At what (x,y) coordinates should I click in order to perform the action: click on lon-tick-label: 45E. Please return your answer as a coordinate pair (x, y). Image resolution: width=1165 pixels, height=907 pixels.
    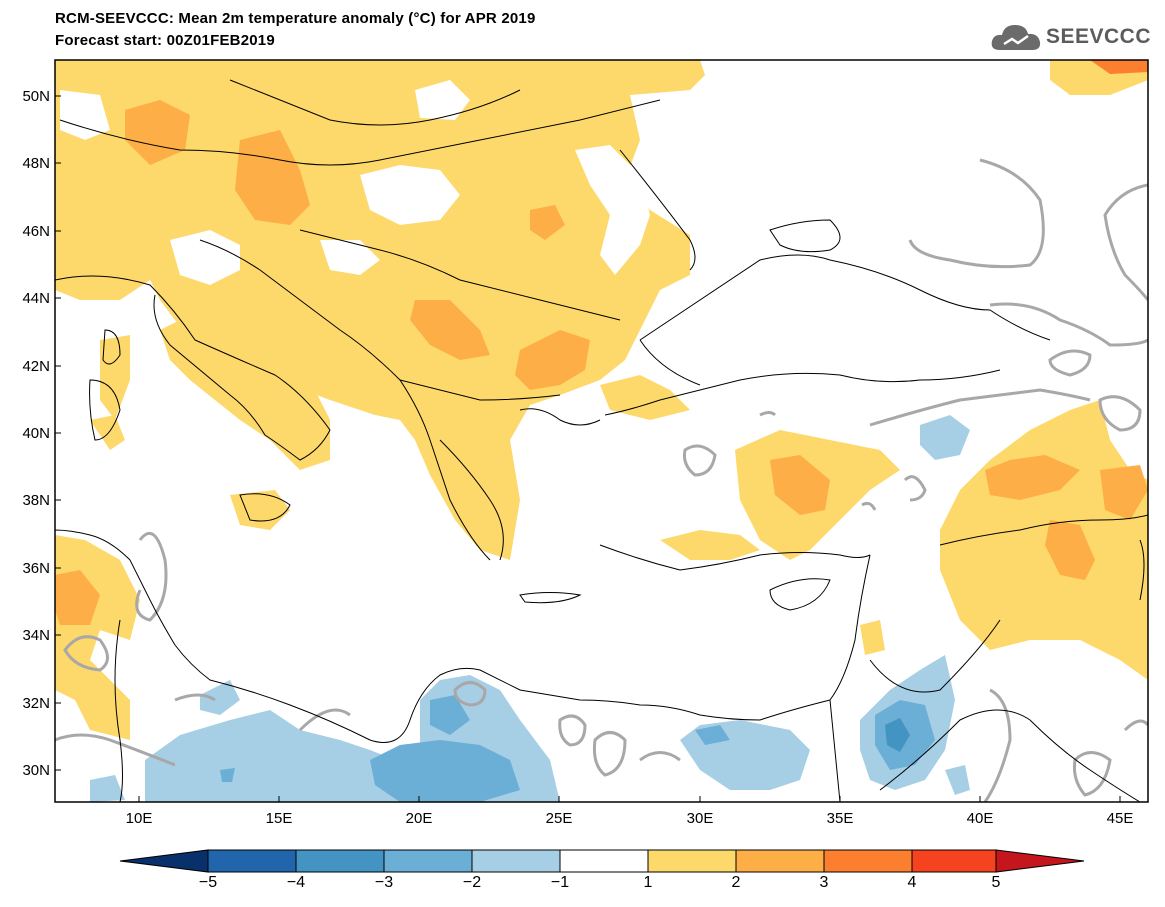
    Looking at the image, I should click on (1120, 818).